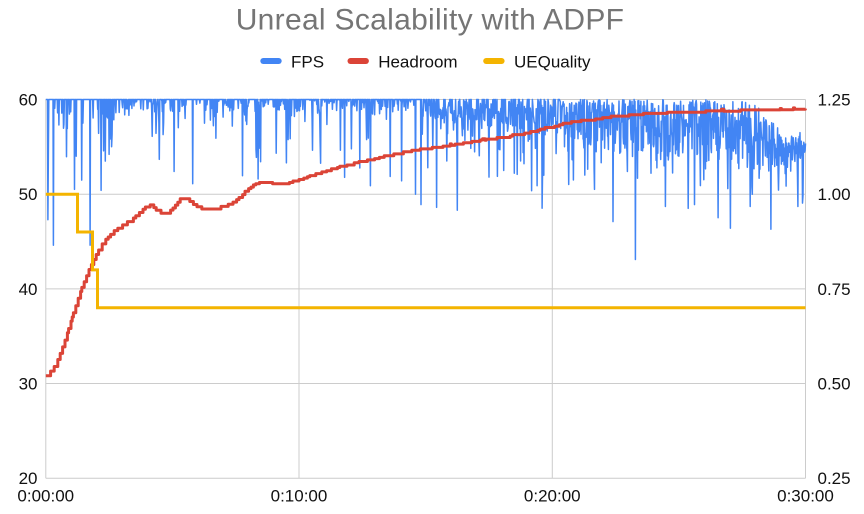 The width and height of the screenshot is (864, 514). What do you see at coordinates (28, 384) in the screenshot?
I see `svg-text: 30` at bounding box center [28, 384].